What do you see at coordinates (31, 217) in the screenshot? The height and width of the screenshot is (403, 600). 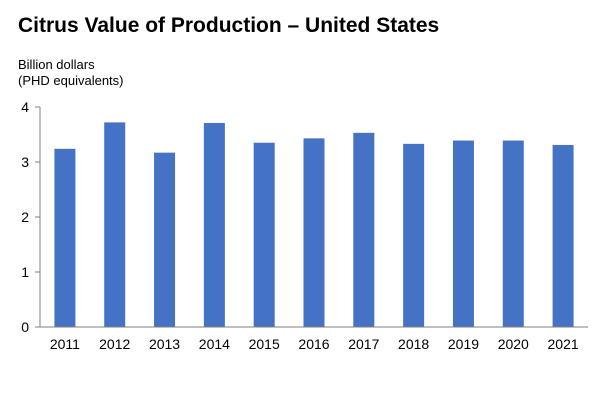 I see `y-axis: 0 1 2 3 4` at bounding box center [31, 217].